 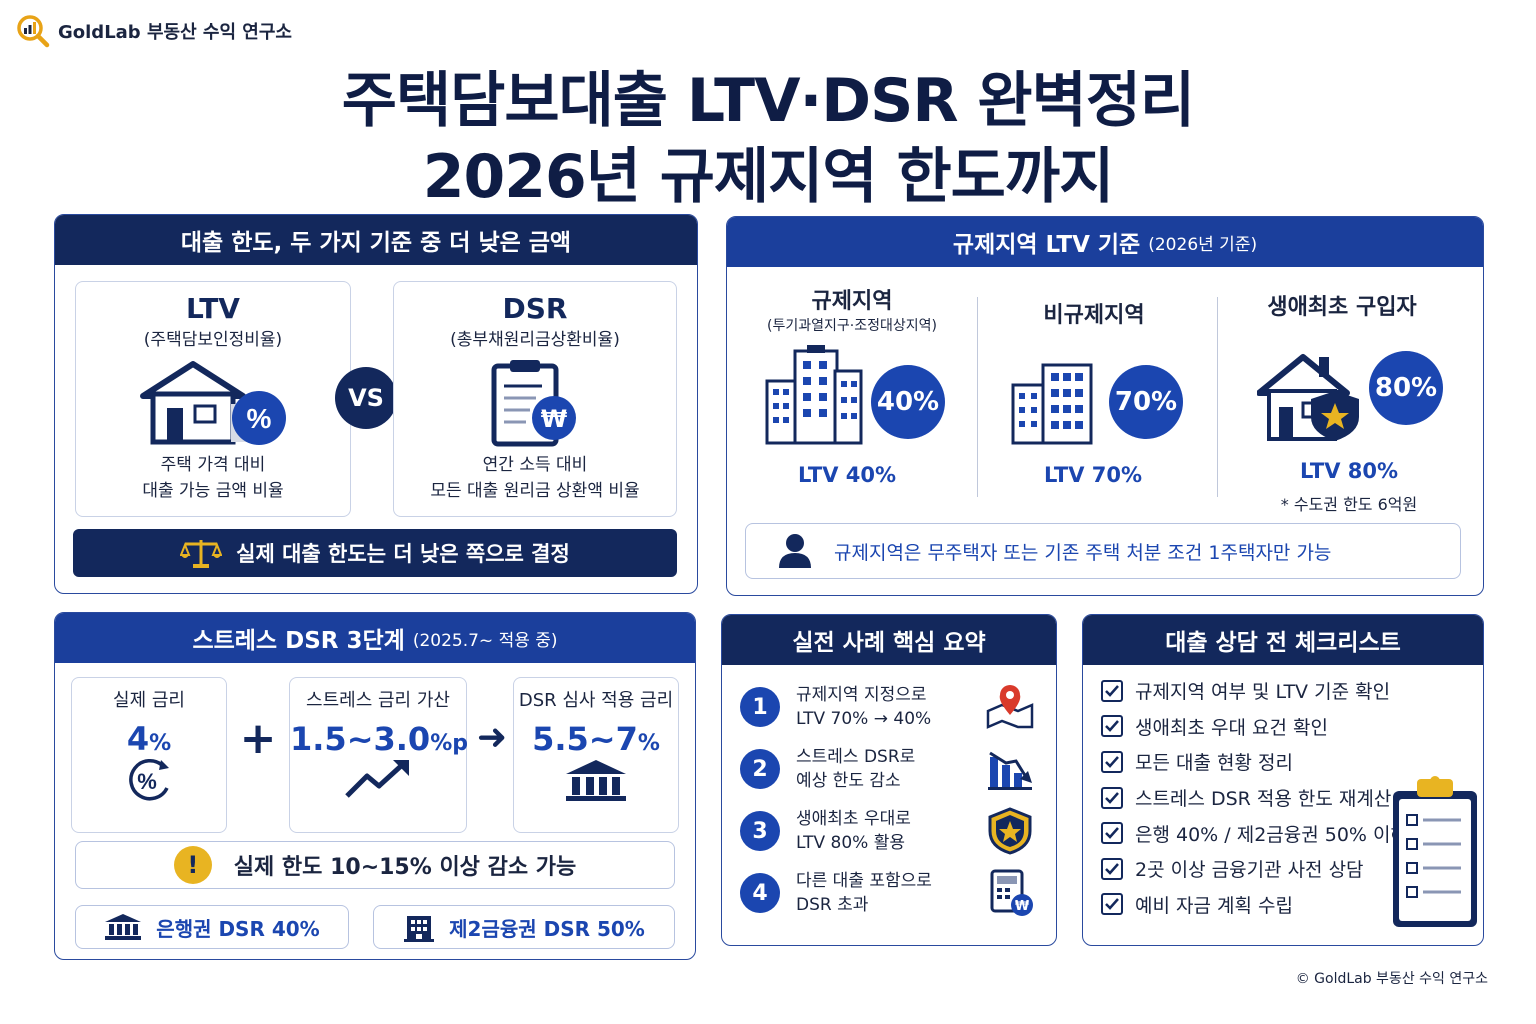 I want to click on case-line2: 예상 한도 감소, so click(x=848, y=781).